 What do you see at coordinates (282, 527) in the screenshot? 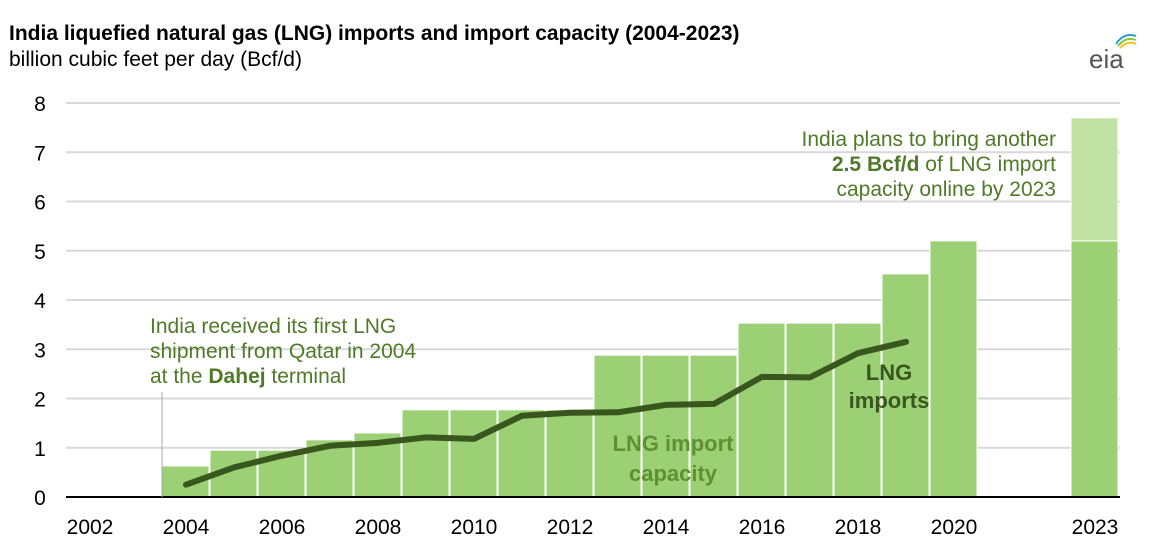
I see `x-tick-label: 2006` at bounding box center [282, 527].